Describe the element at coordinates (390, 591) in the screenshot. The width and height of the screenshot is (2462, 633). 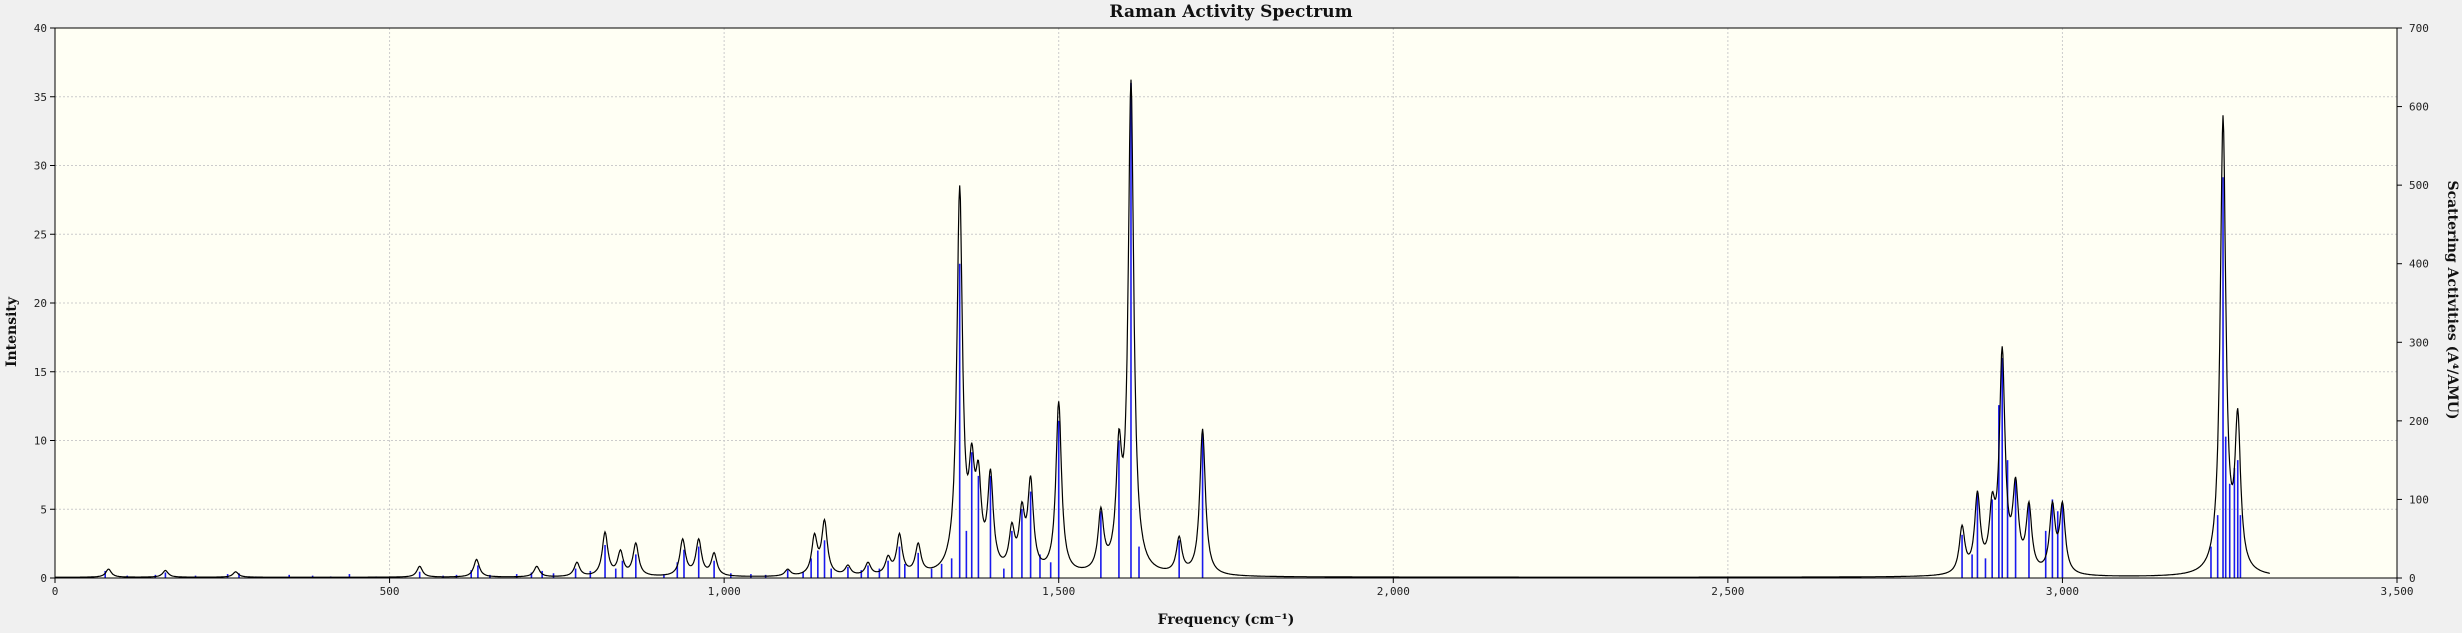
I see `x-tick-label: 500` at that location.